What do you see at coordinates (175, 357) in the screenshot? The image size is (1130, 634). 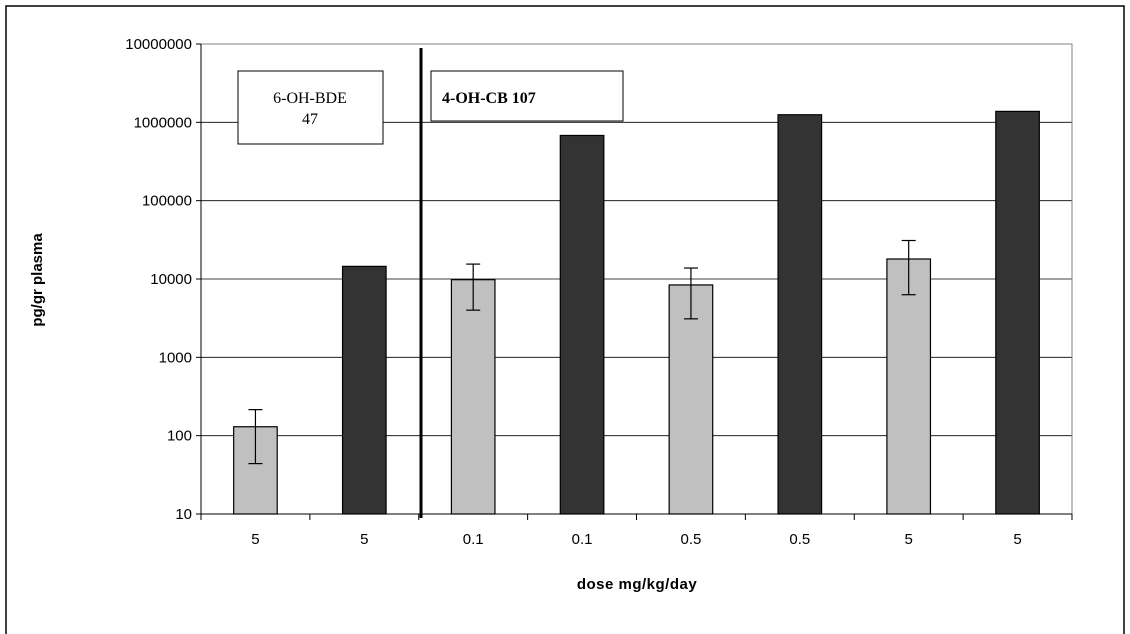 I see `y-tick-label: 1000` at bounding box center [175, 357].